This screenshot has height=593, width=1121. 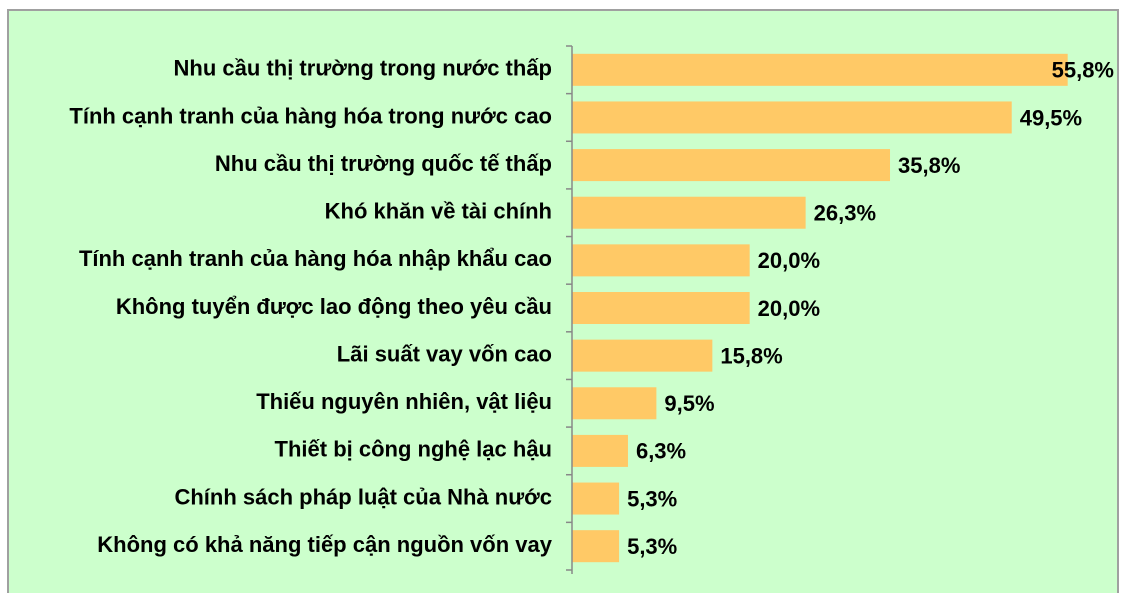 I want to click on category-label: Lãi suất vay vốn cao, so click(x=444, y=353).